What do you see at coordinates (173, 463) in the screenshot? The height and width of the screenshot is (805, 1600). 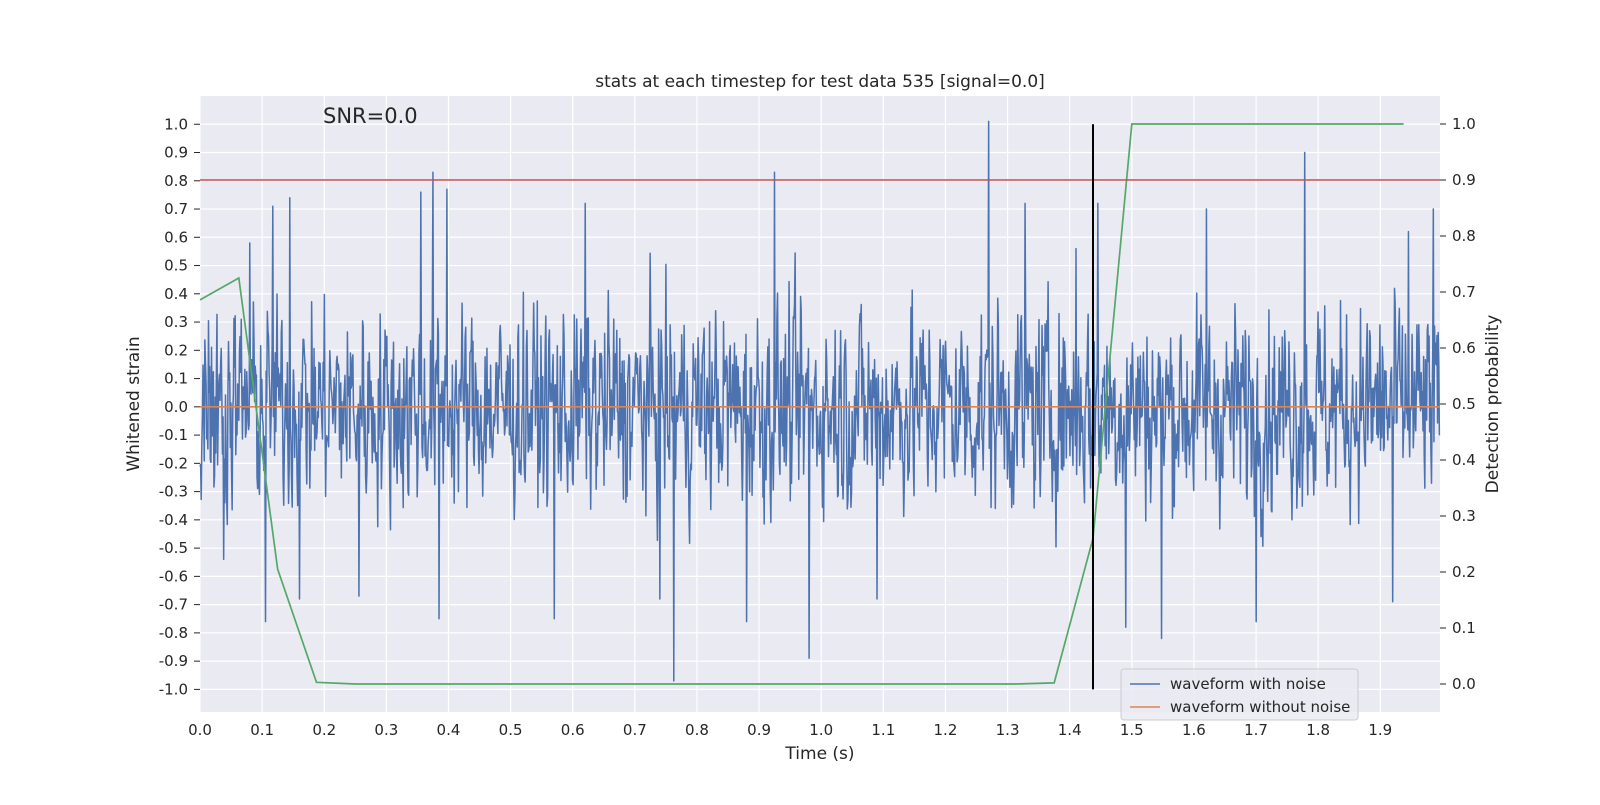 I see `y-tick-label: -0.2` at bounding box center [173, 463].